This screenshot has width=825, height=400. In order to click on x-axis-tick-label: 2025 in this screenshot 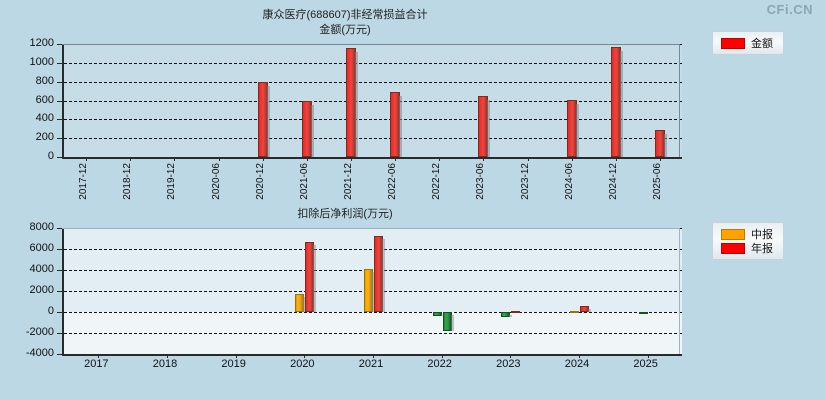, I will do `click(645, 364)`.